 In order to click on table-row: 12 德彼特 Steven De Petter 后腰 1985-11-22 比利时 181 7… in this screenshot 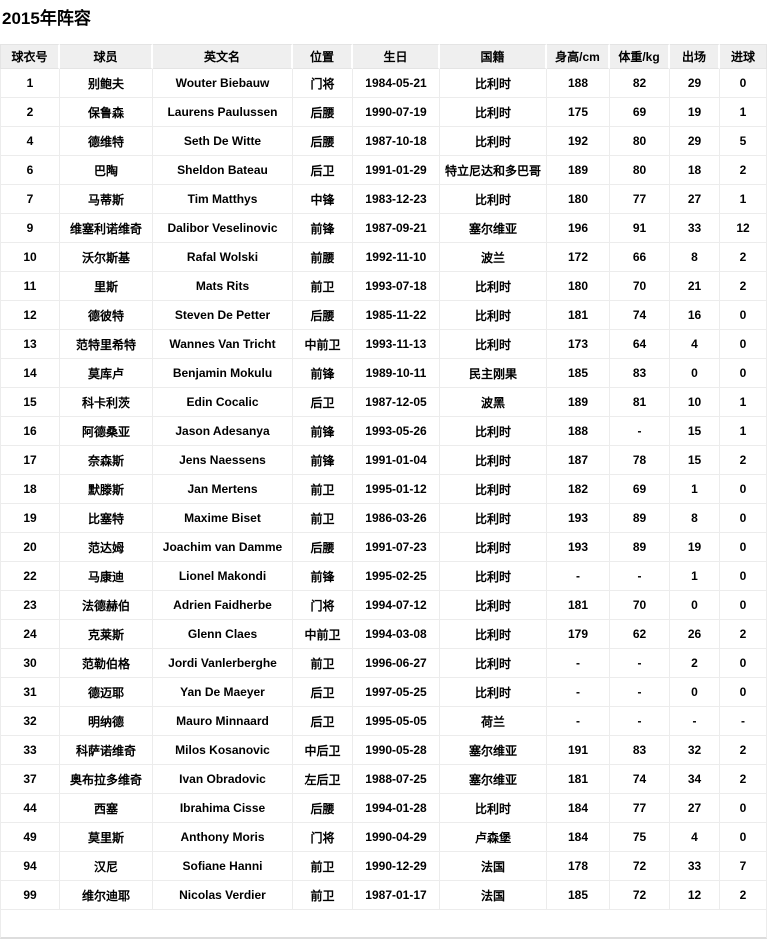, I will do `click(383, 315)`.